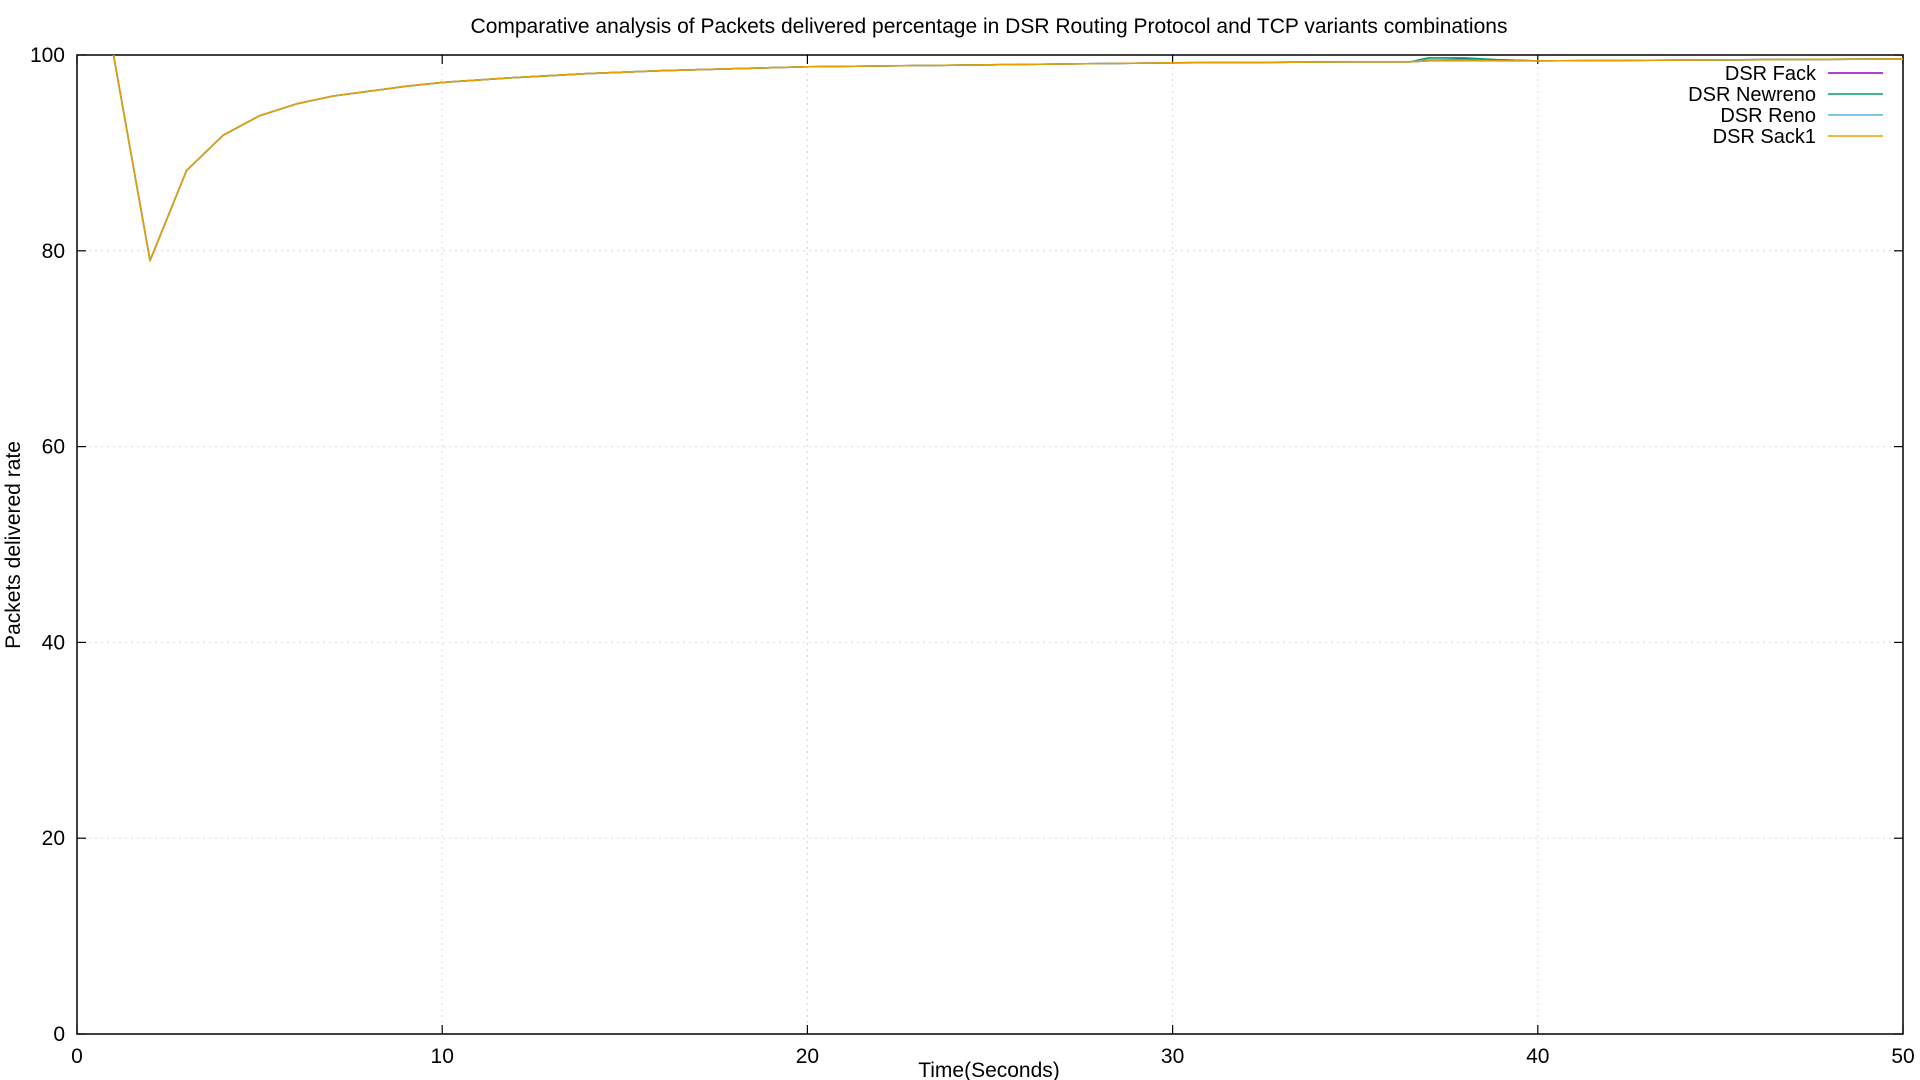  Describe the element at coordinates (53, 642) in the screenshot. I see `y-tick-label: 40` at that location.